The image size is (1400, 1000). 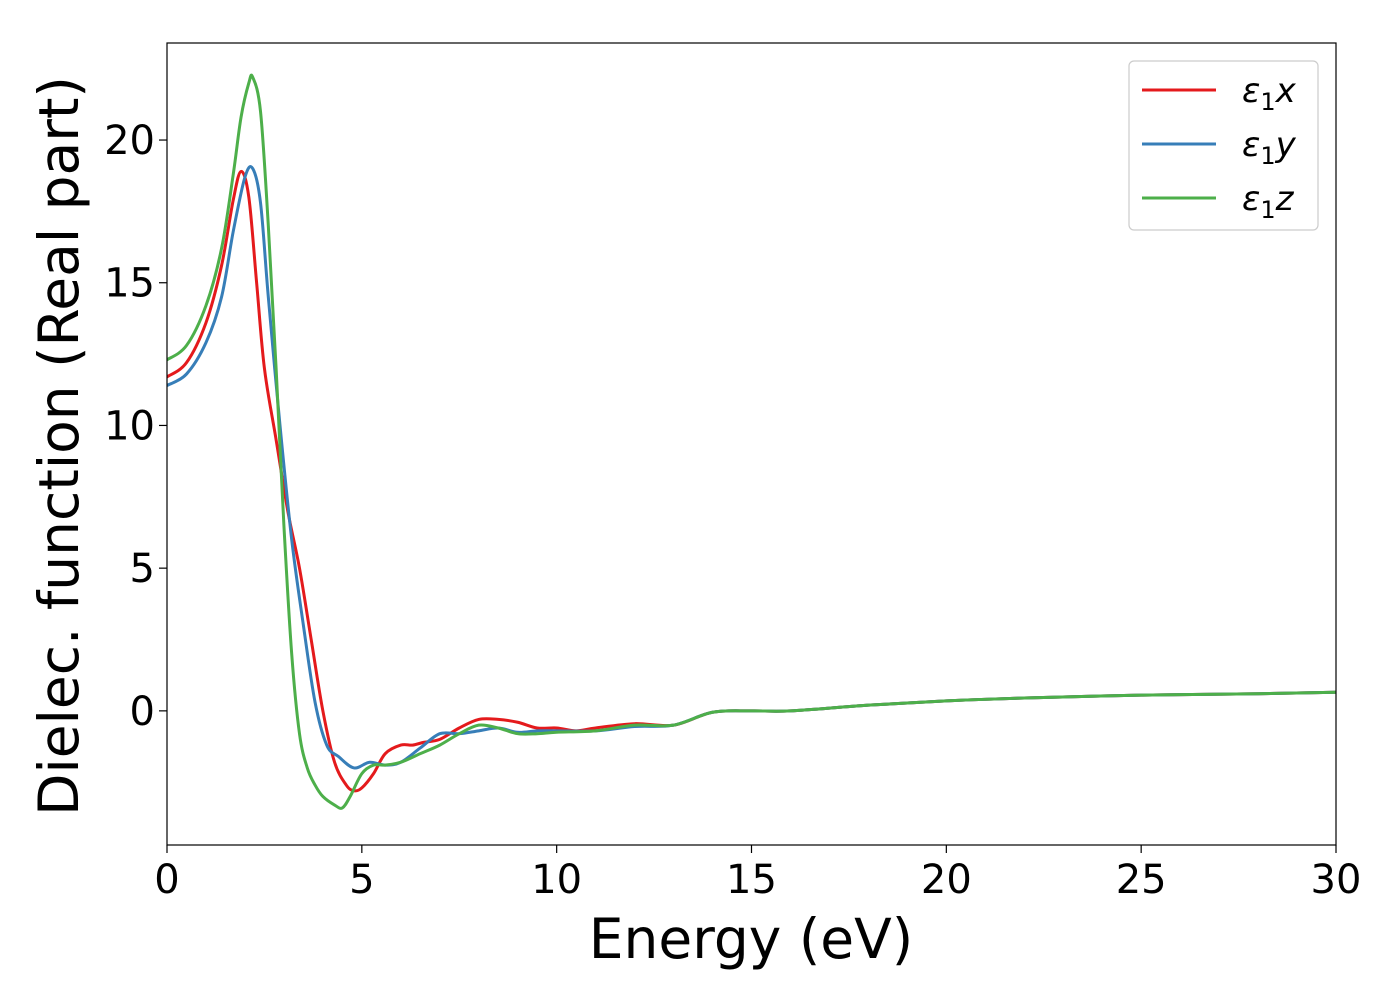 What do you see at coordinates (129, 141) in the screenshot?
I see `y-tick-label: 20` at bounding box center [129, 141].